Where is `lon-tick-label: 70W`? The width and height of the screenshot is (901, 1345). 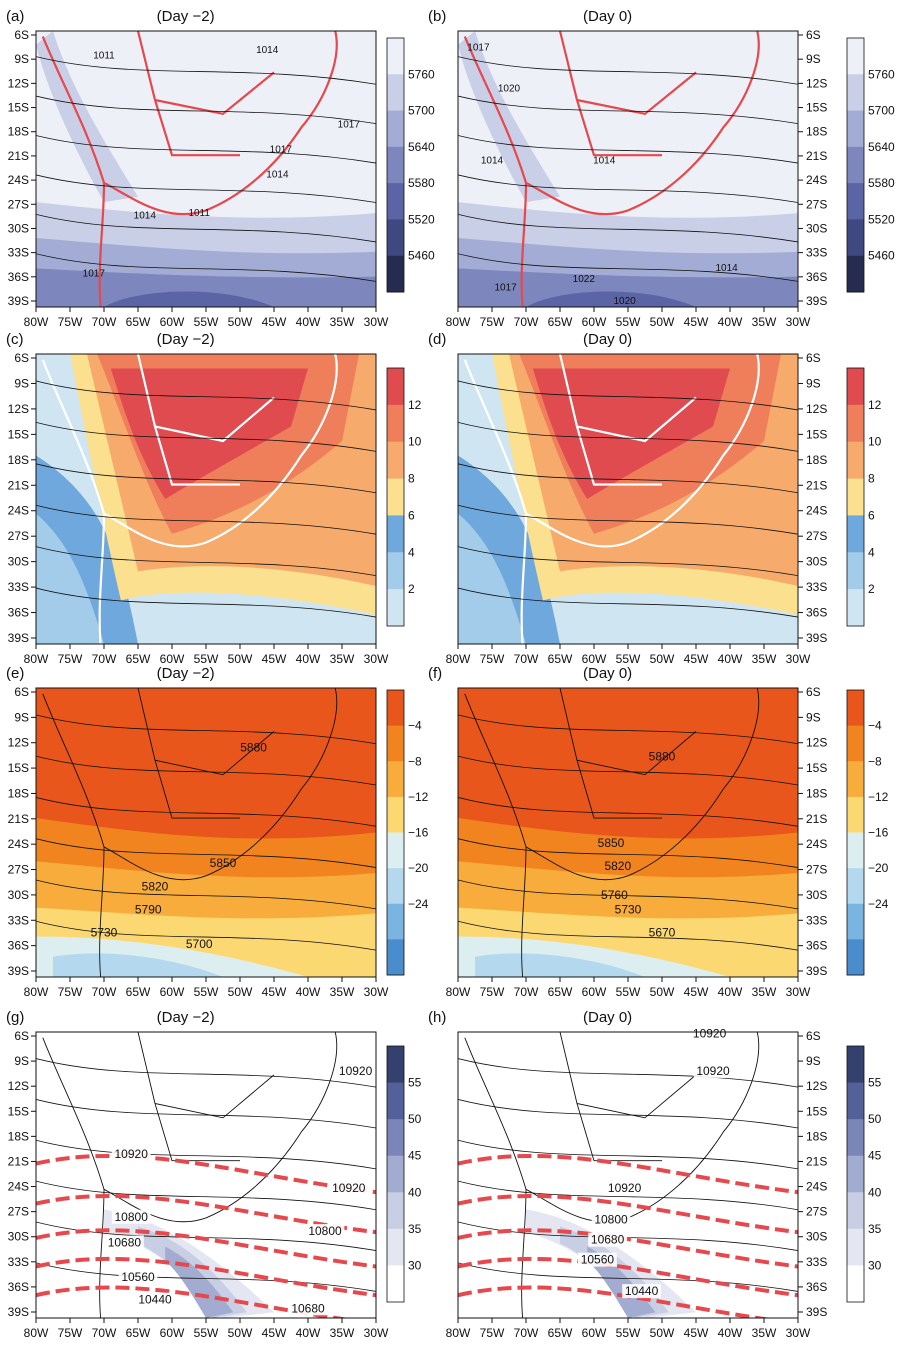
lon-tick-label: 70W is located at coordinates (104, 322).